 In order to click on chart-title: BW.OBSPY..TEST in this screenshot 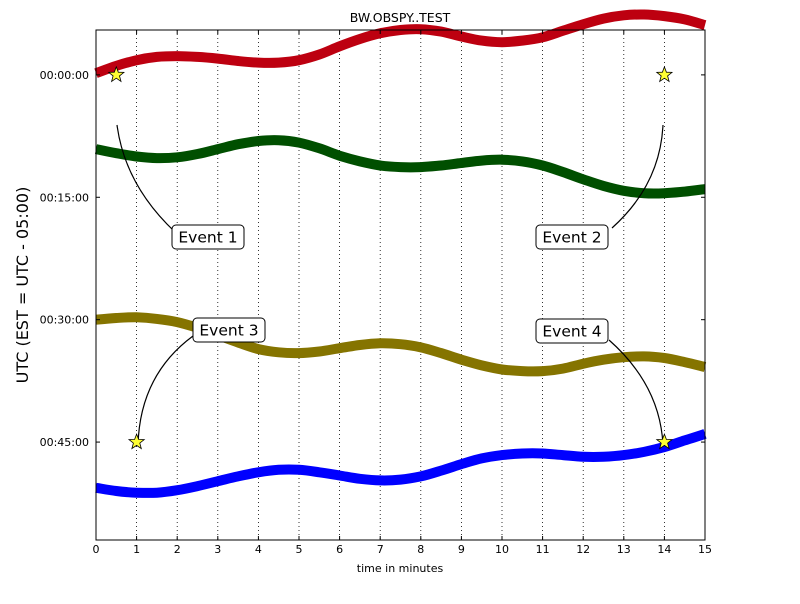, I will do `click(400, 17)`.